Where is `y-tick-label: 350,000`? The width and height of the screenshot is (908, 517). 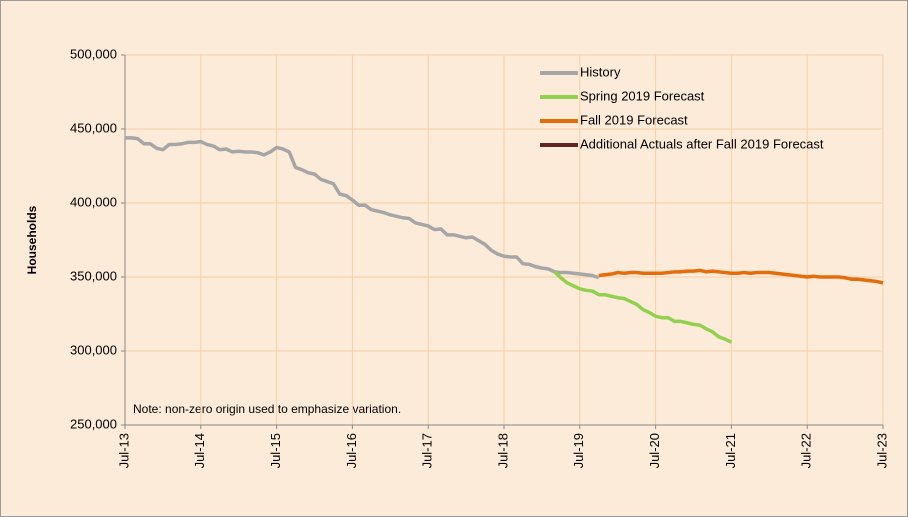 y-tick-label: 350,000 is located at coordinates (93, 275).